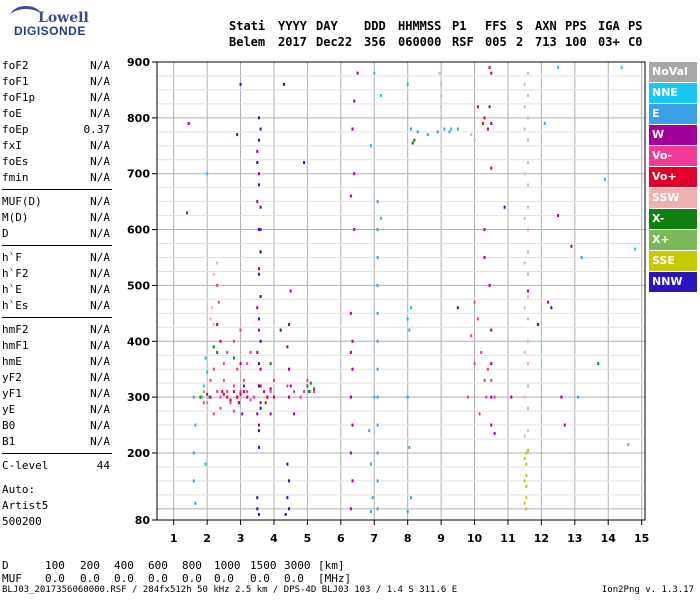  I want to click on parameter-row: B1 N/A, so click(57, 442).